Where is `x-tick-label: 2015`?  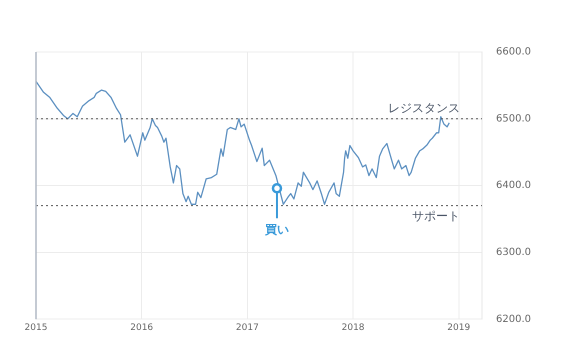
x-tick-label: 2015 is located at coordinates (36, 327).